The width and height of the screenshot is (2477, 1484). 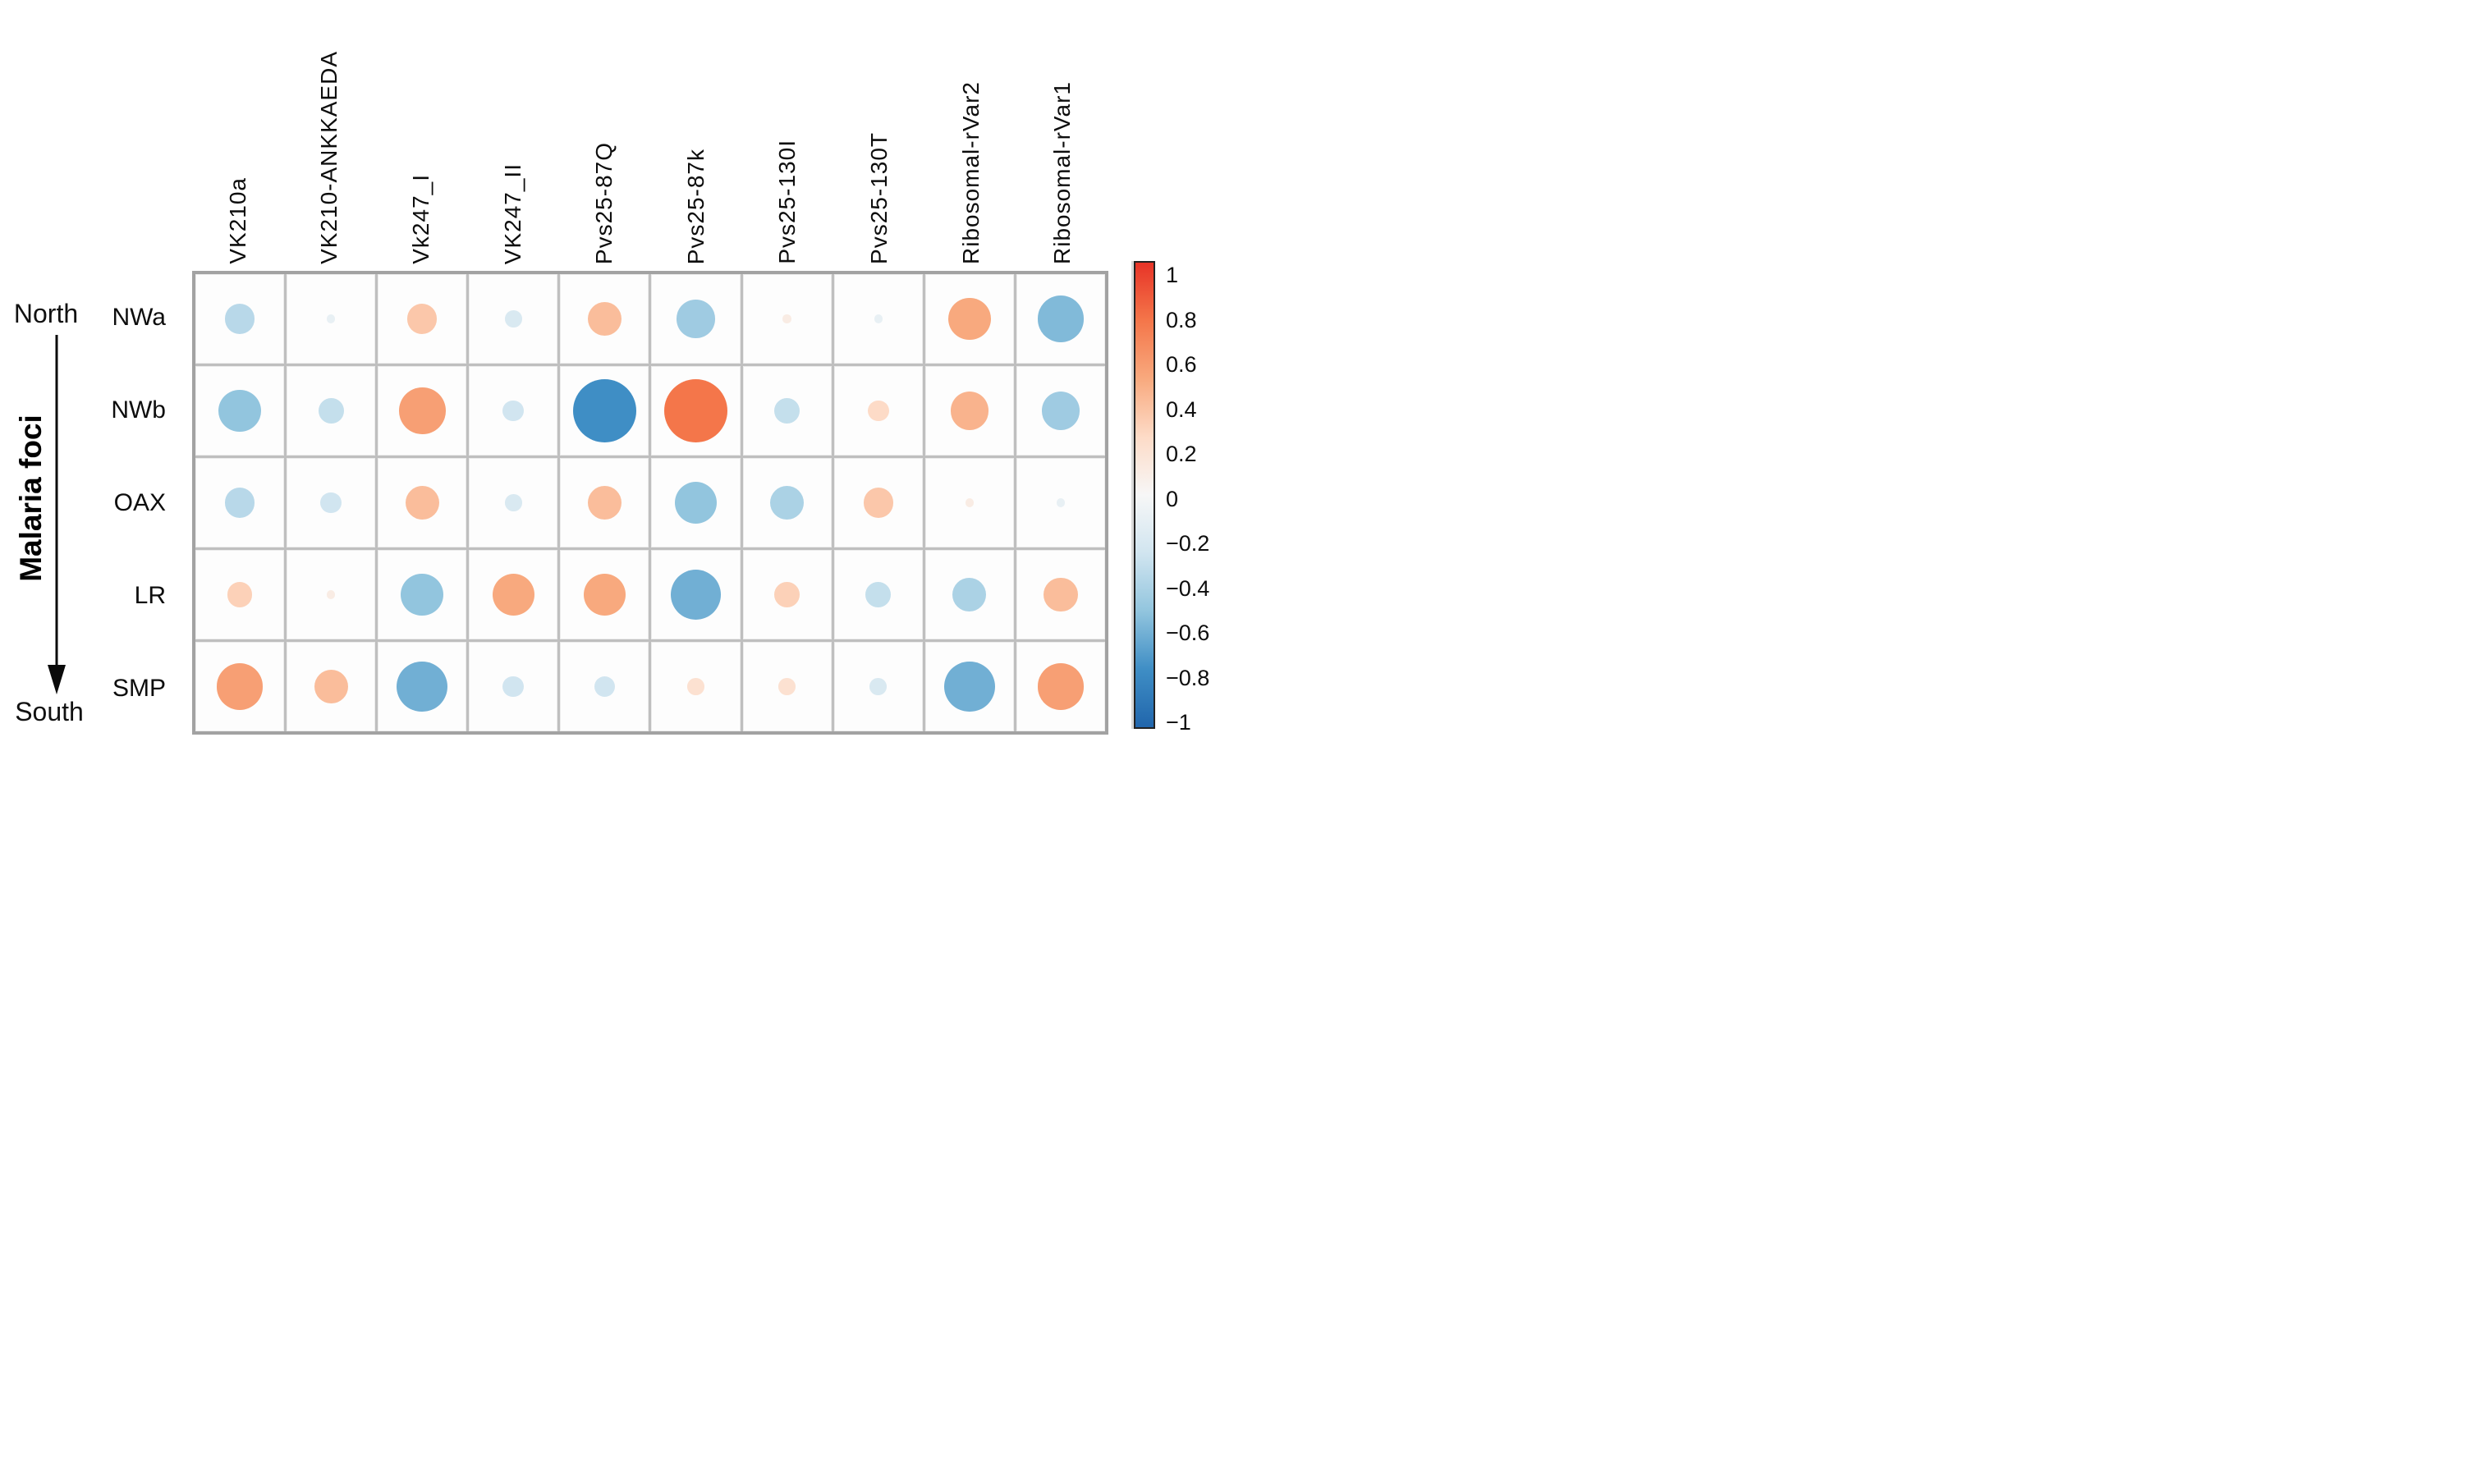 What do you see at coordinates (138, 410) in the screenshot?
I see `row-label-NWb: NWb` at bounding box center [138, 410].